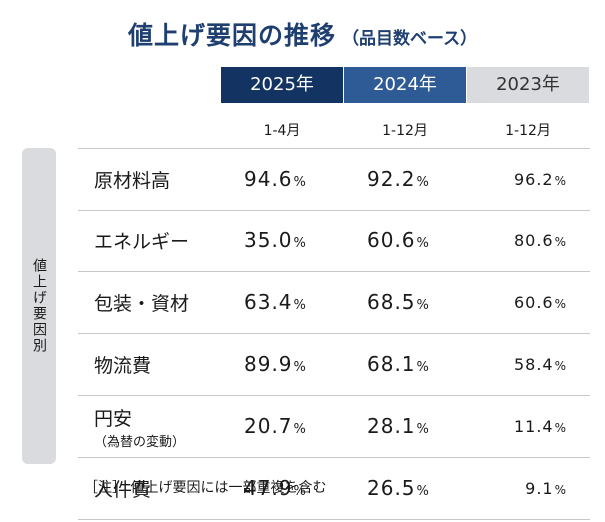 This screenshot has height=522, width=605. What do you see at coordinates (139, 426) in the screenshot?
I see `row-category: 円安 （為替の変動）` at bounding box center [139, 426].